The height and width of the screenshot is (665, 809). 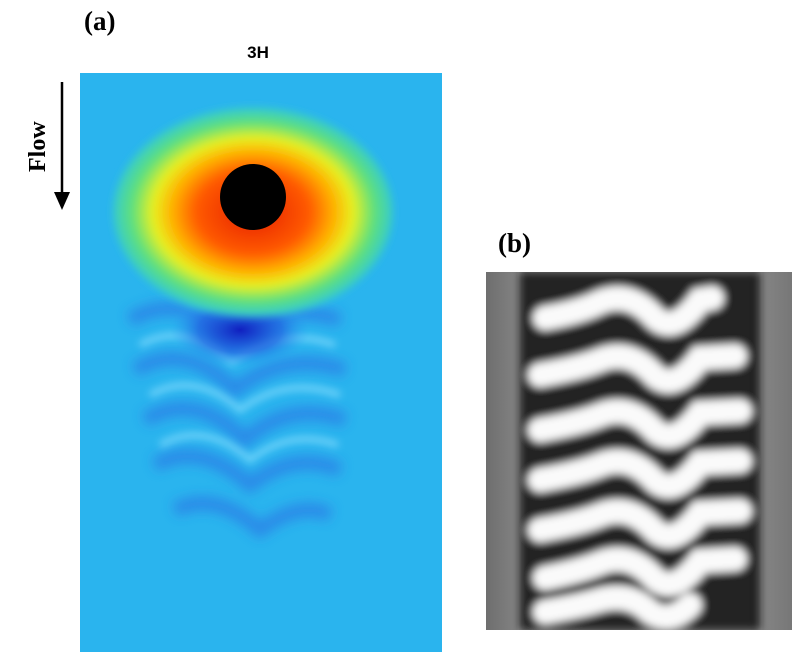 I want to click on panel-label: (b), so click(x=514, y=243).